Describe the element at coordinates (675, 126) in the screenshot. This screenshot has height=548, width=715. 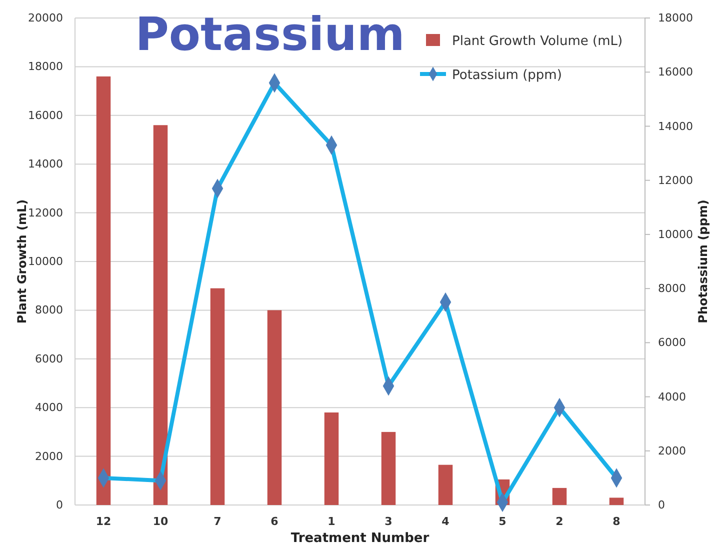
I see `y2-tick-label: 14000` at that location.